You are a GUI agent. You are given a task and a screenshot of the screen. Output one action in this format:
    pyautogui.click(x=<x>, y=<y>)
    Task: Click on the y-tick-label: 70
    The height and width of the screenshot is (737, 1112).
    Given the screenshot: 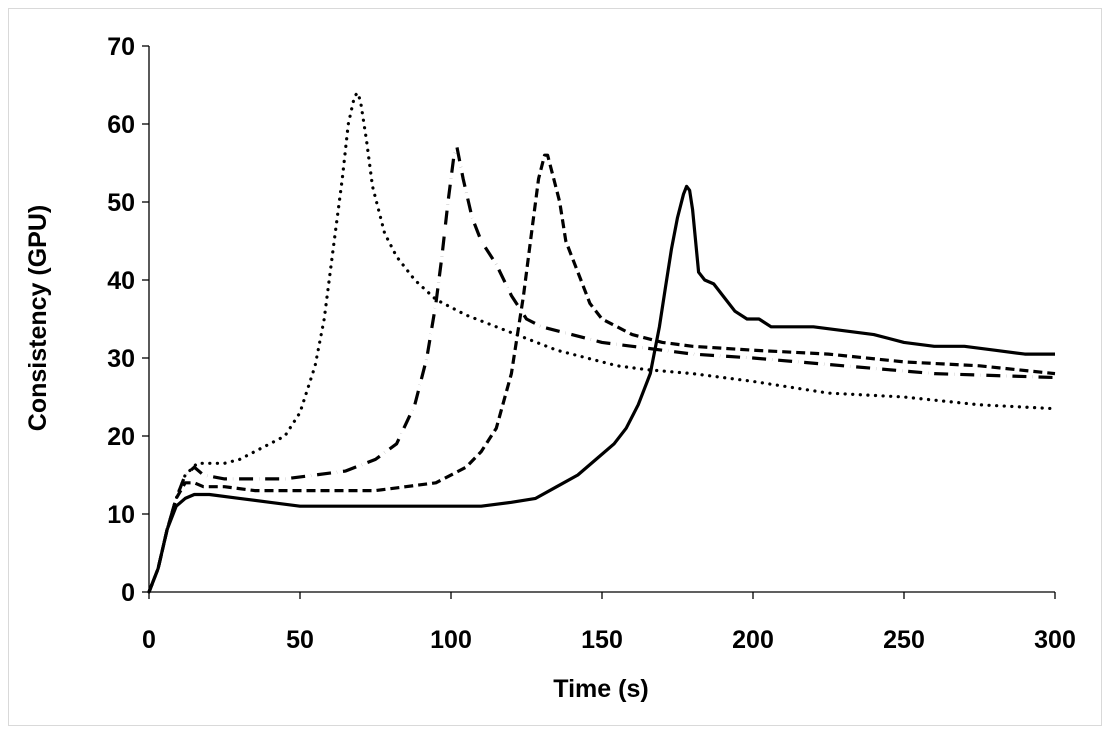 What is the action you would take?
    pyautogui.click(x=121, y=47)
    